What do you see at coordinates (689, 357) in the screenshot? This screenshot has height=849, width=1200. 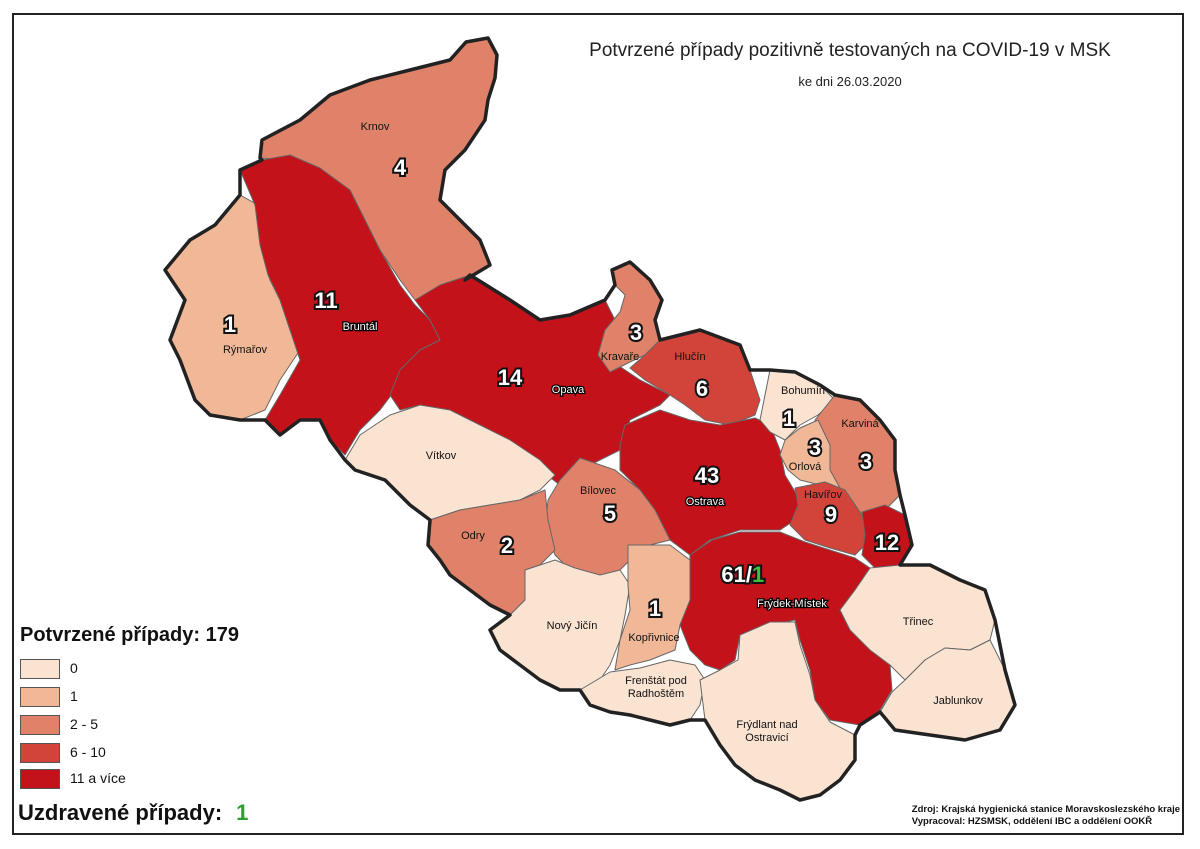 I see `label-hlucin: Hlučín` at bounding box center [689, 357].